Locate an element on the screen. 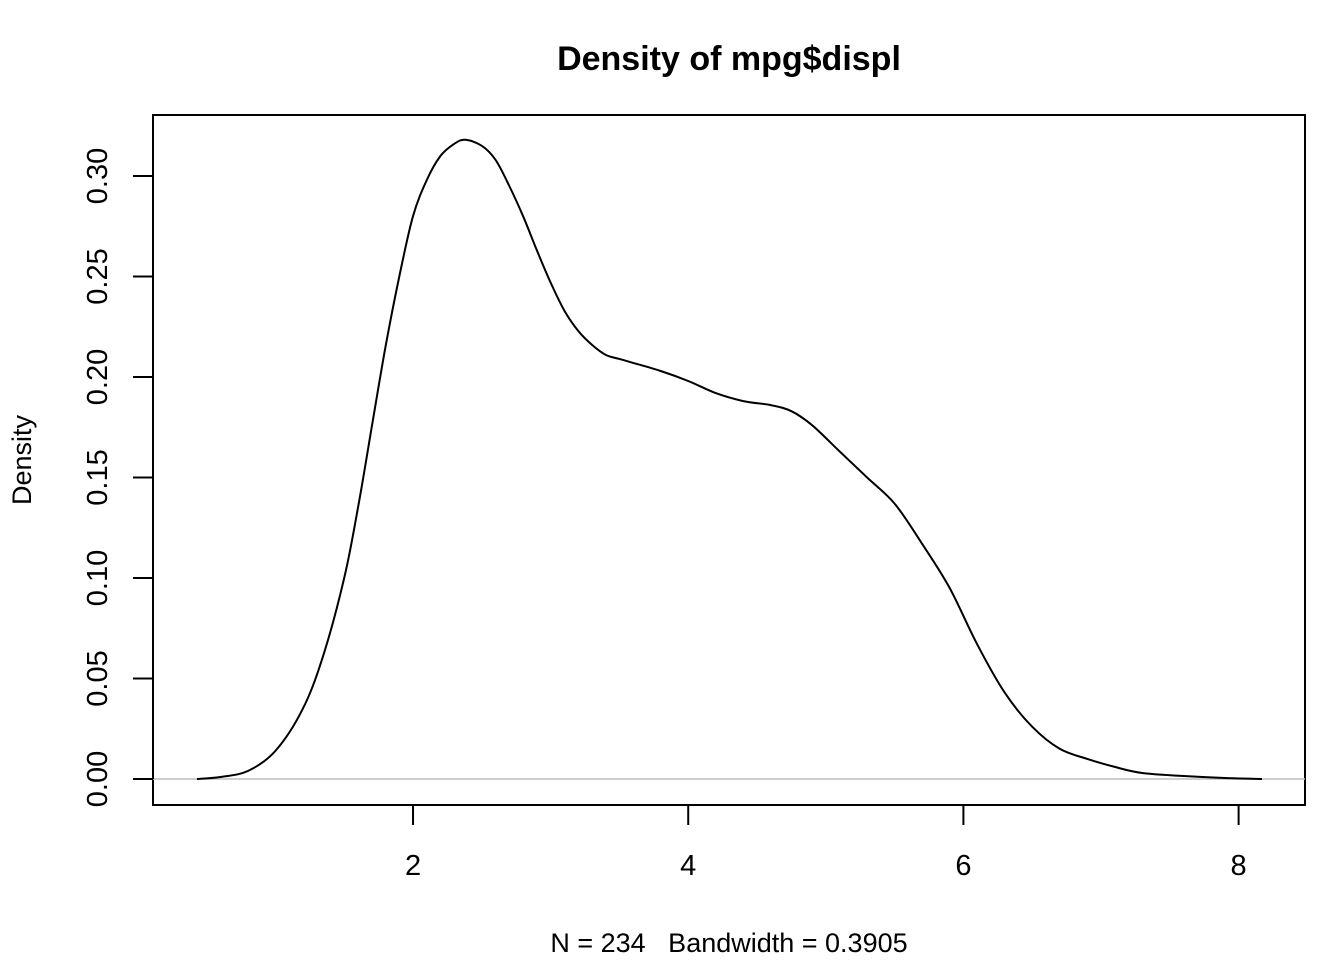 The width and height of the screenshot is (1344, 960). y-axis: 0.00 0.05 0.10 0.15 0.20 0.25 0.30 is located at coordinates (118, 477).